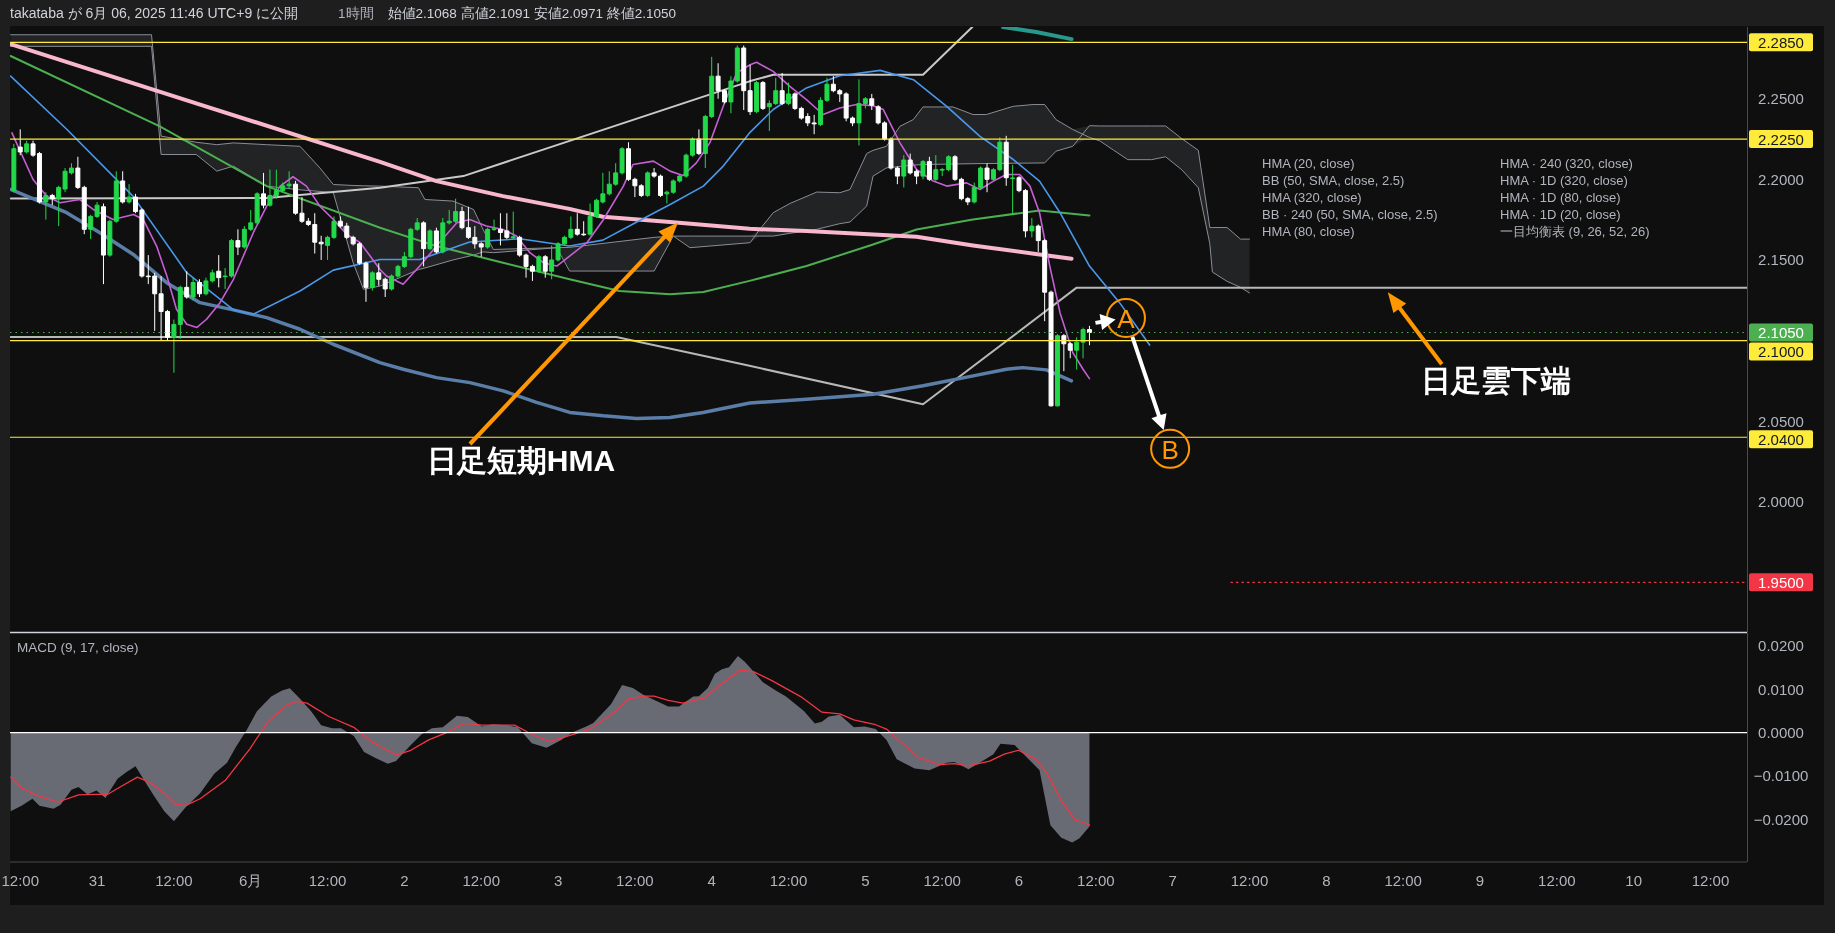  What do you see at coordinates (1781, 351) in the screenshot?
I see `ref-line-label: 2.1000` at bounding box center [1781, 351].